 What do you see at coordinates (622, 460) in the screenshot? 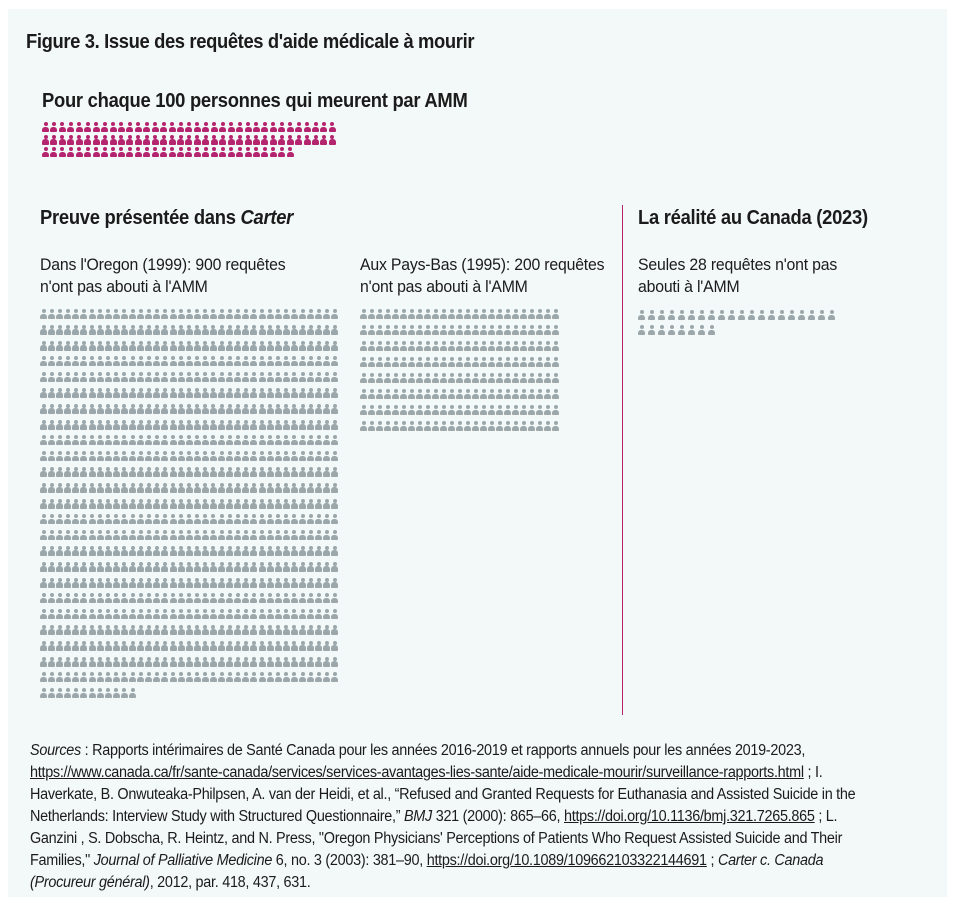
I see `section-divider` at bounding box center [622, 460].